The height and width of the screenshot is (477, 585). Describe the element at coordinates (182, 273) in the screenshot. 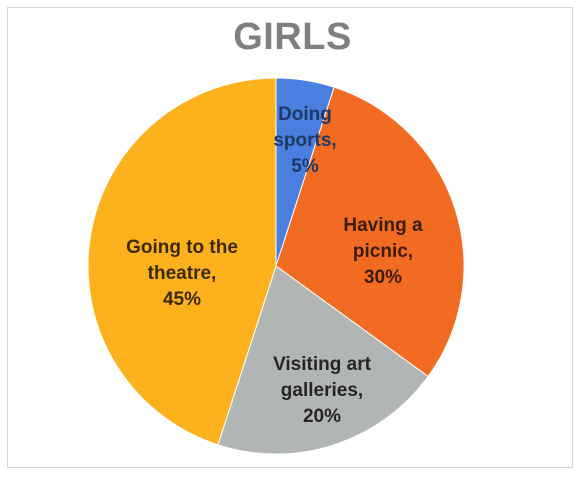

I see `slice-going-to-the-theatre-label: Going to the theatre, 45%` at that location.